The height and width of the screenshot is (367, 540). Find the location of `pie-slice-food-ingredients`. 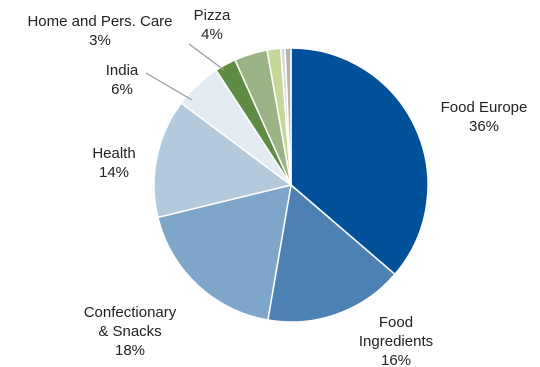

pie-slice-food-ingredients is located at coordinates (331, 253).